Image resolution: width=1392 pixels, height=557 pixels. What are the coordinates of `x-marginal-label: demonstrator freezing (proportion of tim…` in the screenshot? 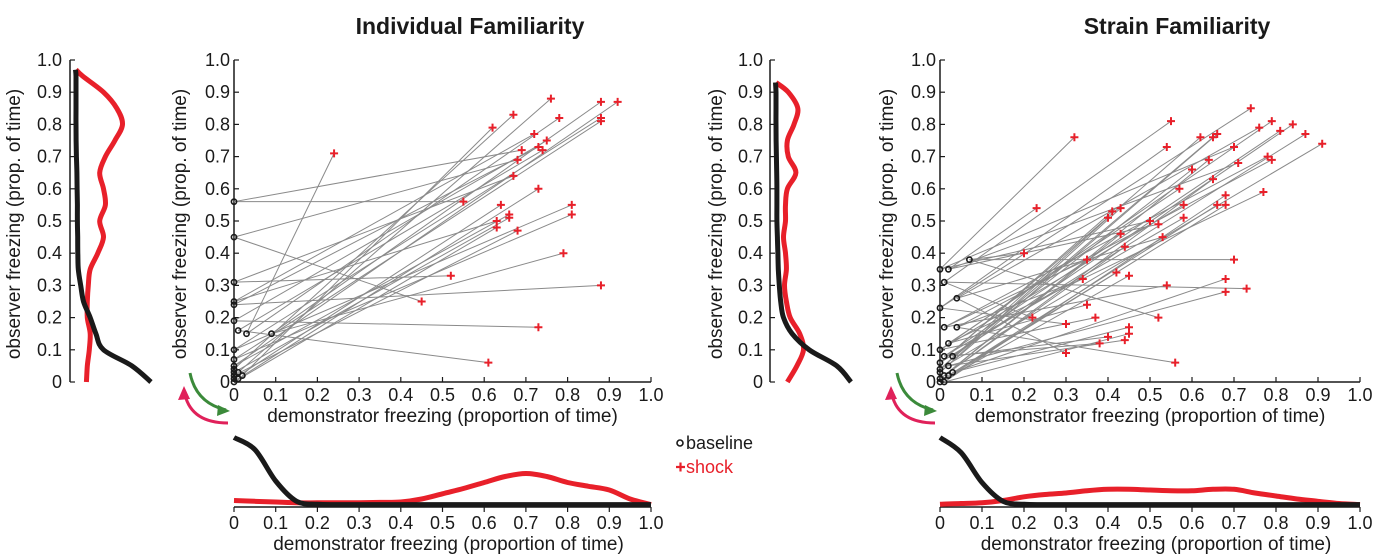 It's located at (1156, 544).